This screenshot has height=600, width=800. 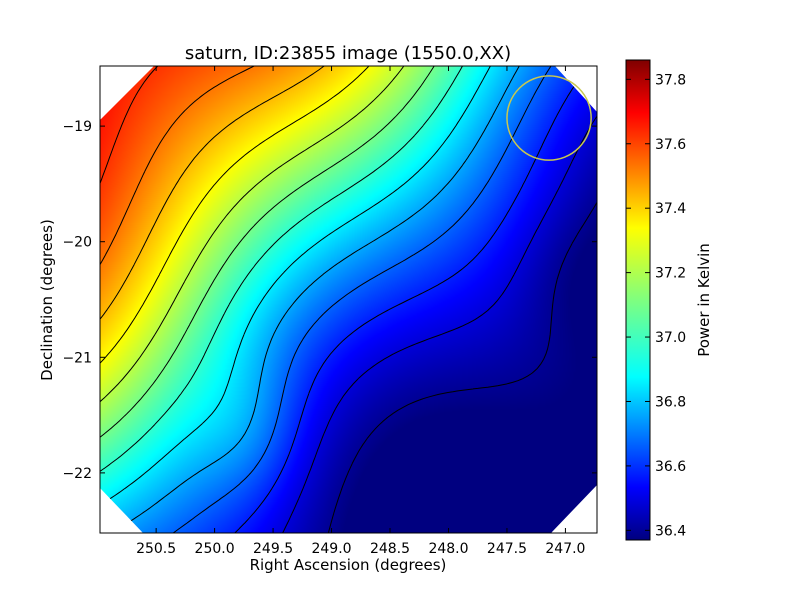 I want to click on colorbar-tick-label: 36.6, so click(x=670, y=467).